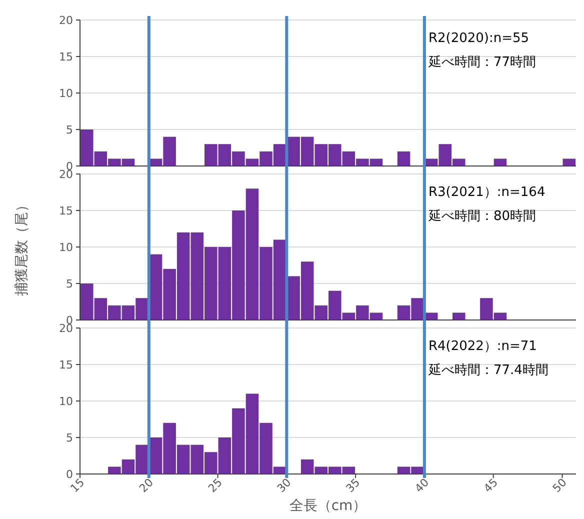  I want to click on y-axis-title: 捕獲尾数（尾）, so click(22, 247).